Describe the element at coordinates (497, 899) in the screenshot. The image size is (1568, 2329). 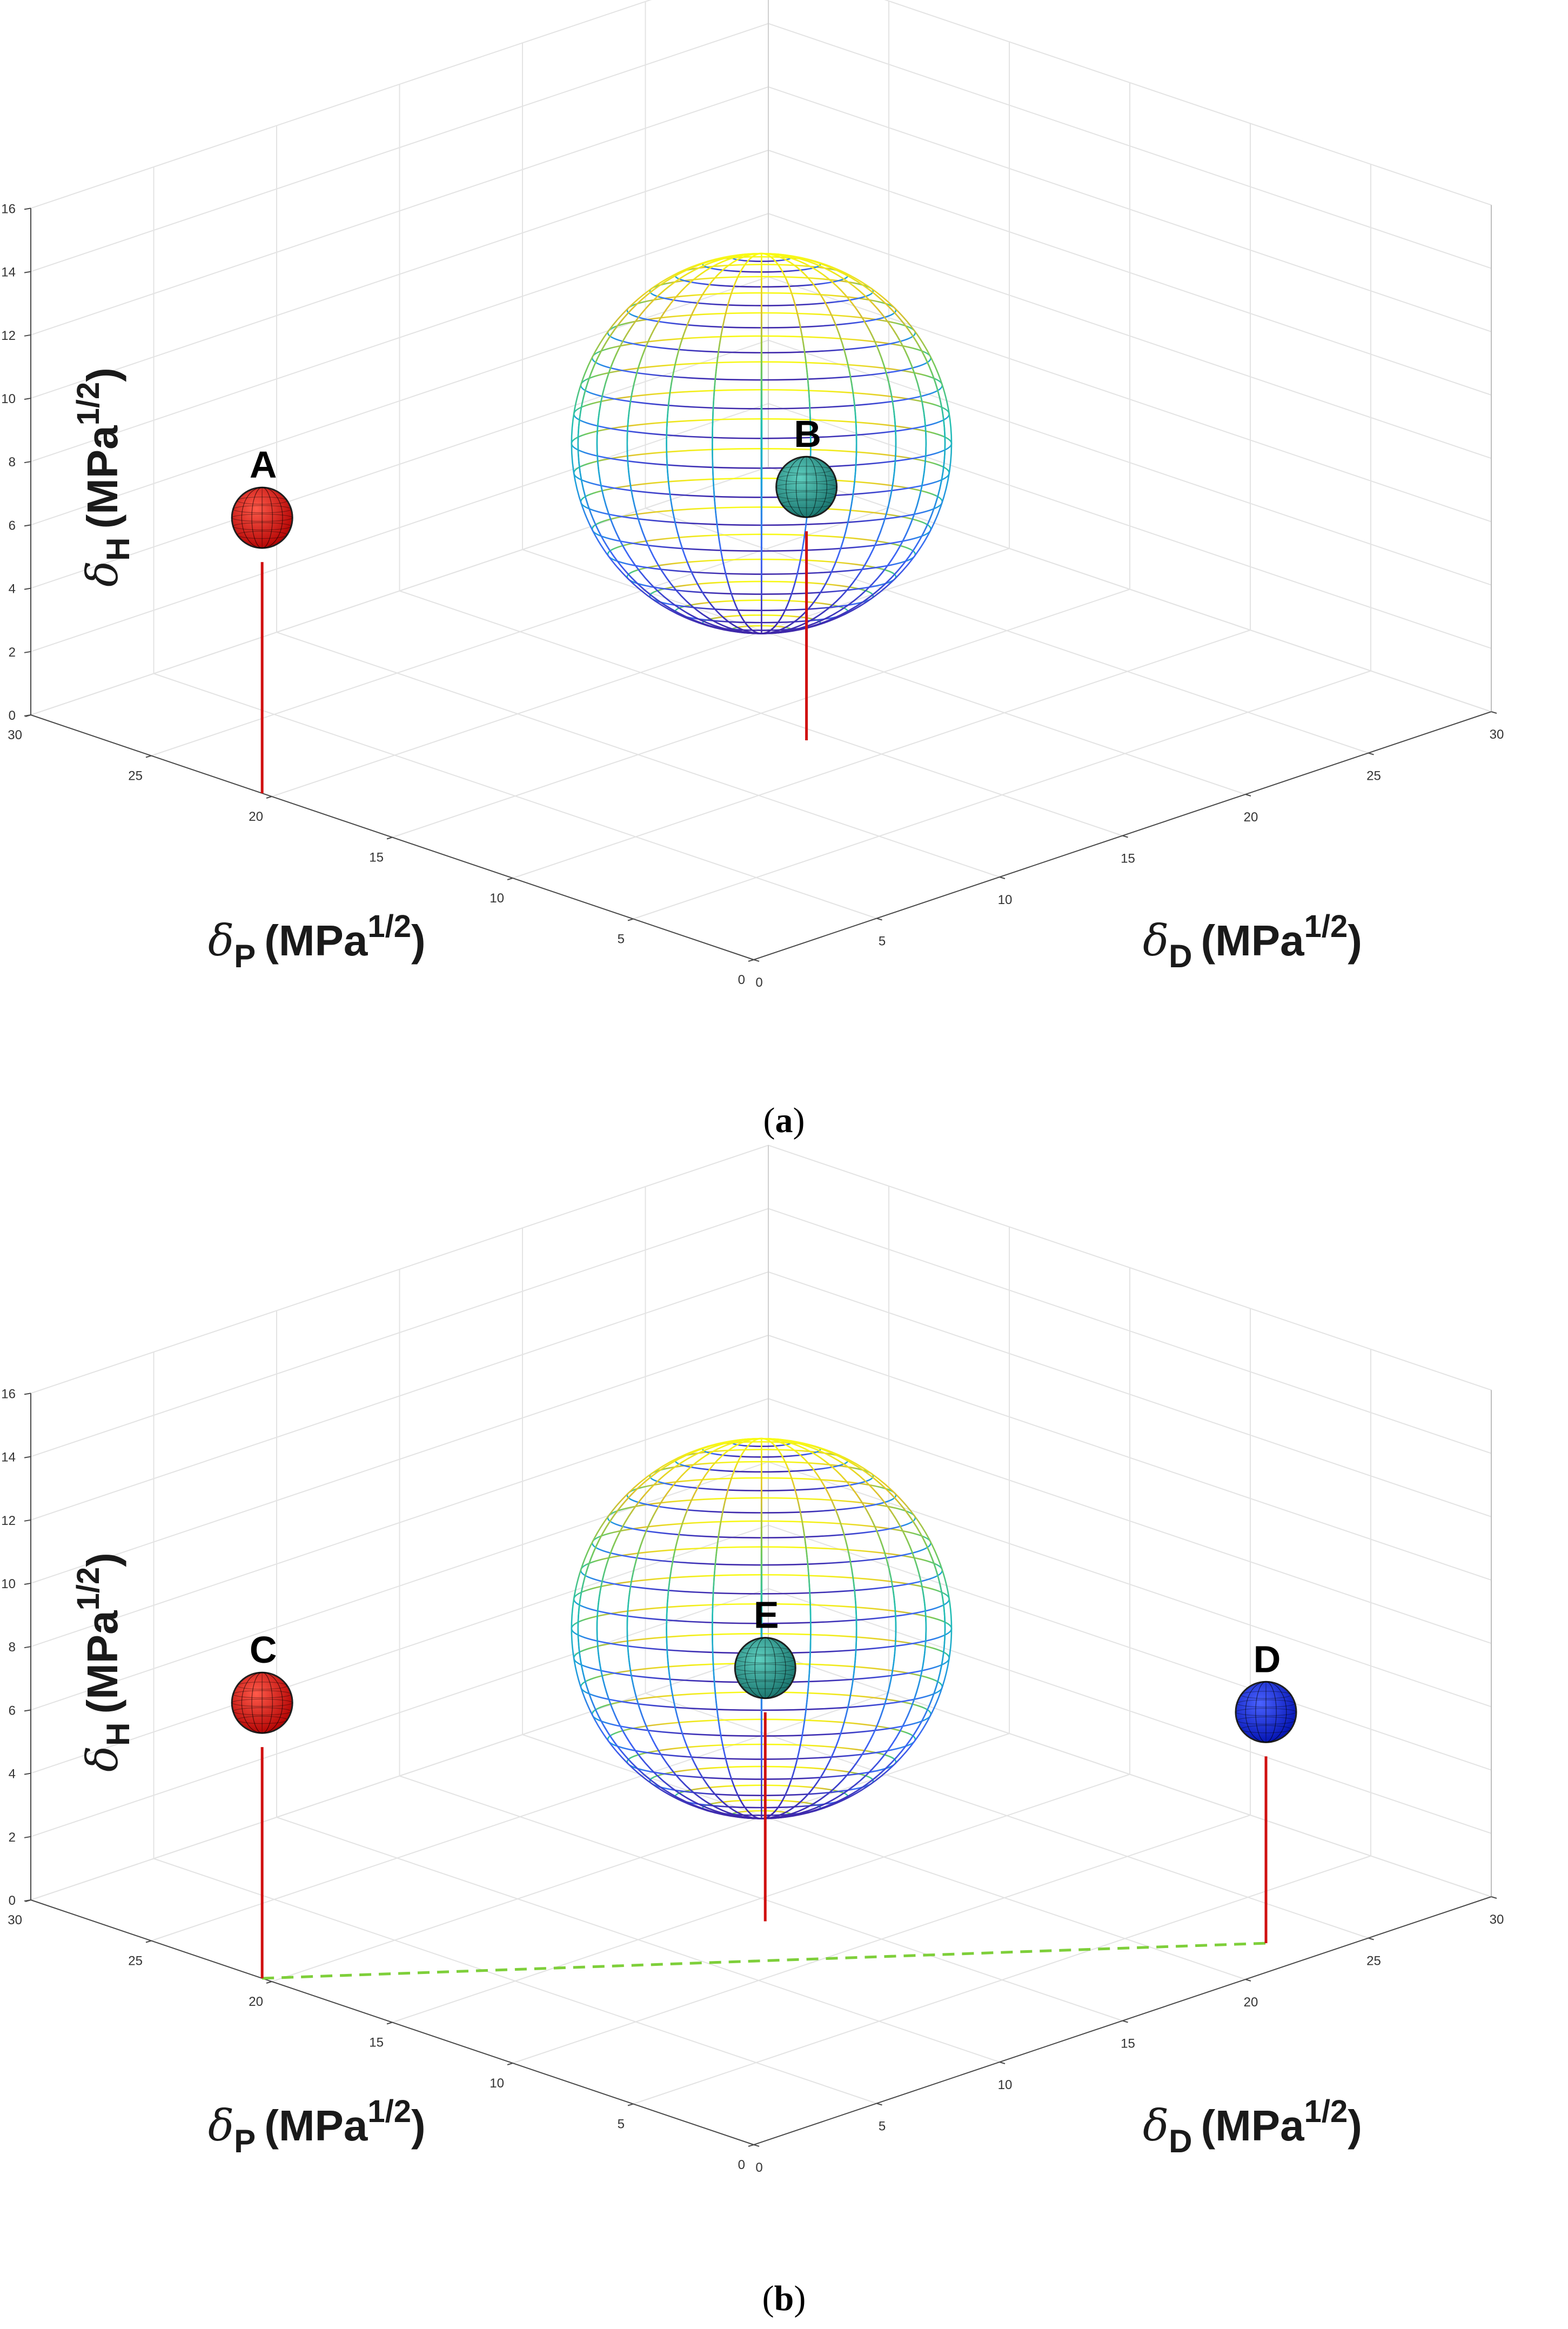
I see `tick-label-p: 10` at that location.